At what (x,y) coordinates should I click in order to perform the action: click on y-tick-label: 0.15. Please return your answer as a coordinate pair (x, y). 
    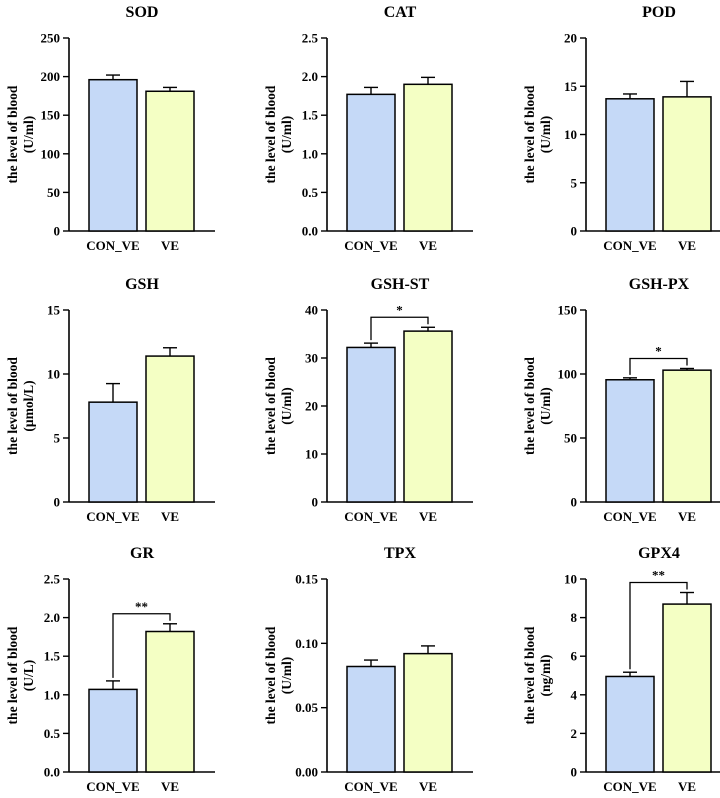
    Looking at the image, I should click on (306, 579).